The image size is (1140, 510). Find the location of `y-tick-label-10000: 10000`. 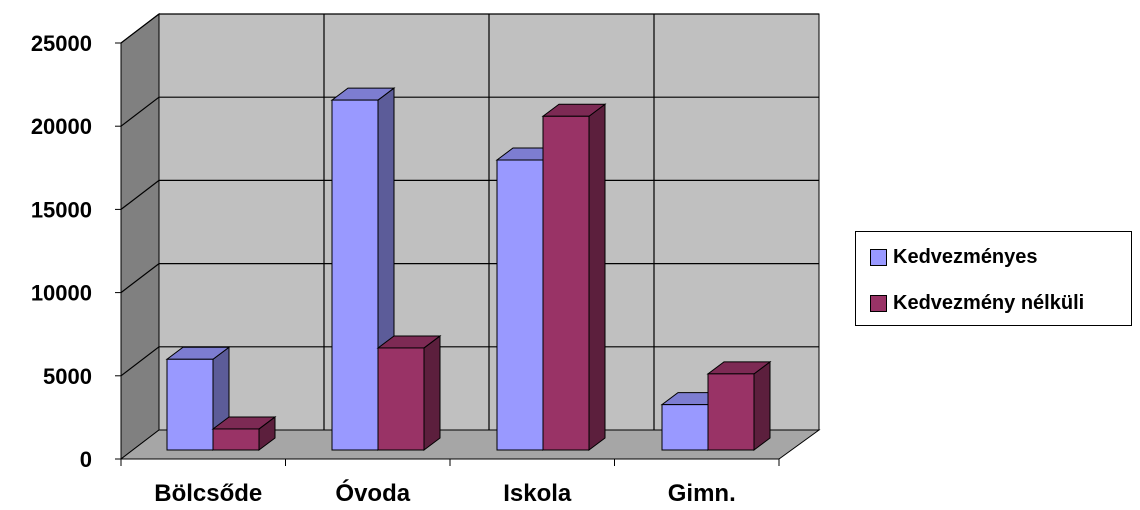

y-tick-label-10000: 10000 is located at coordinates (61, 293).